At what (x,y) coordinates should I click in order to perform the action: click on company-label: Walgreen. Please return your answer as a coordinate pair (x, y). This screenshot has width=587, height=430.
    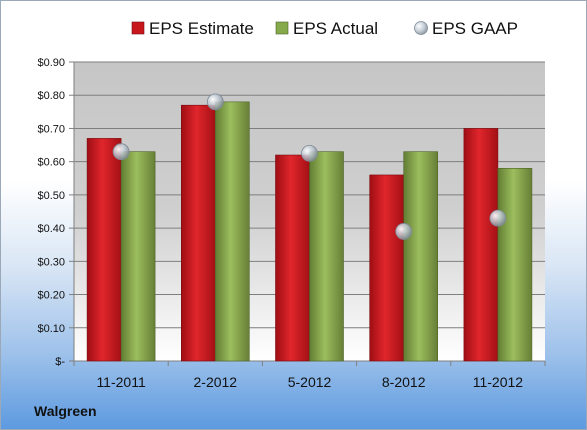
    Looking at the image, I should click on (65, 411).